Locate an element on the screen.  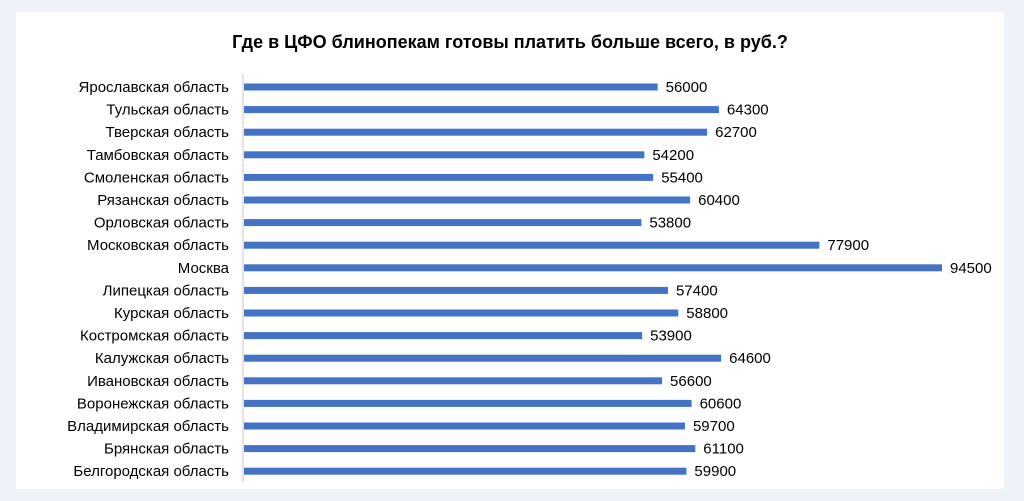
data-label: 59700 is located at coordinates (714, 426).